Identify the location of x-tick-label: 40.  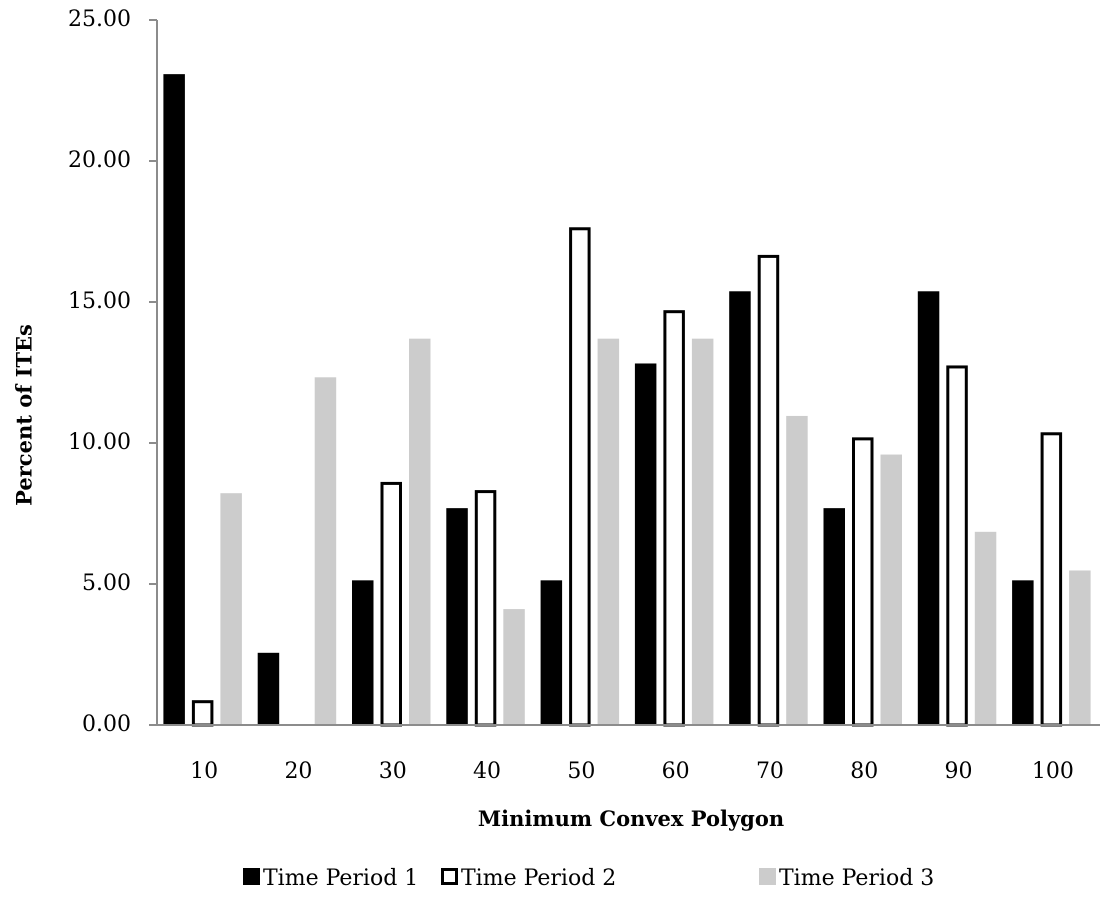
(487, 771).